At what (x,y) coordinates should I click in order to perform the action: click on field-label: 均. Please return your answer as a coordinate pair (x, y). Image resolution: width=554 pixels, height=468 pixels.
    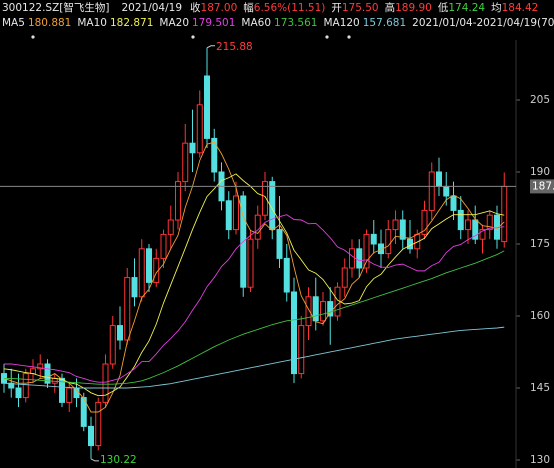
    Looking at the image, I should click on (496, 8).